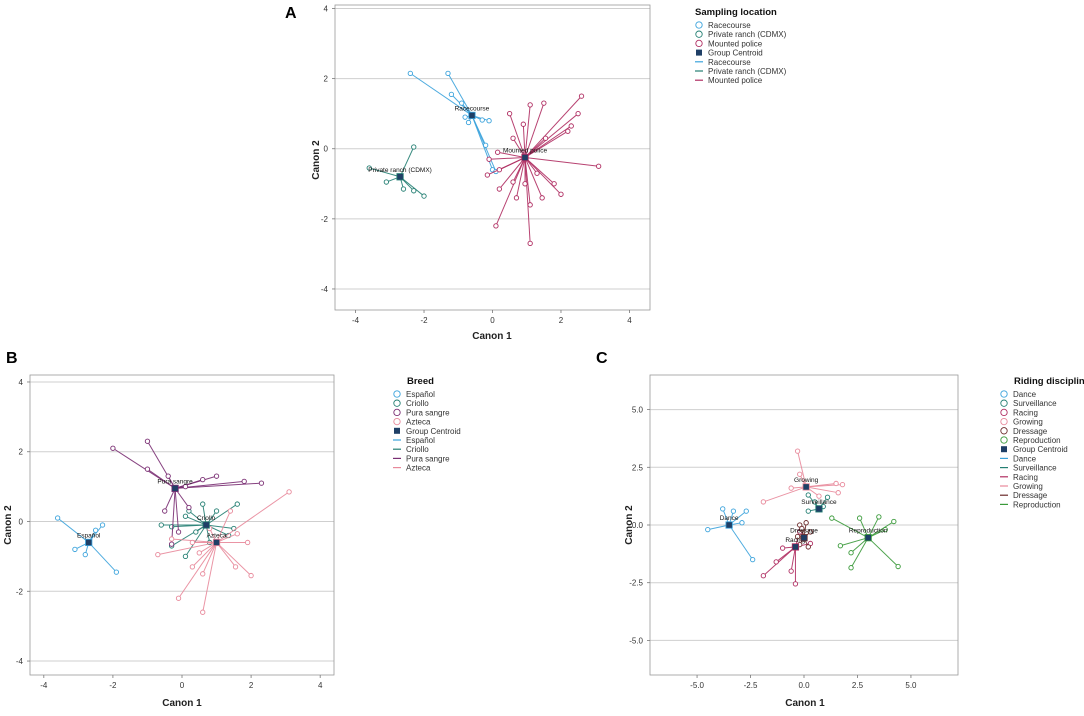 The image size is (1084, 716). I want to click on panel-b-marks: Español Criollo Pura sangre Azteca, so click(173, 526).